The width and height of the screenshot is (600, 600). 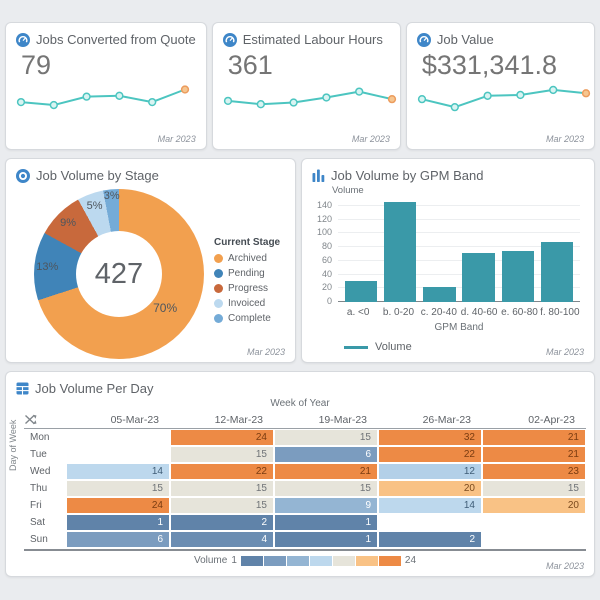 What do you see at coordinates (13, 445) in the screenshot?
I see `heatmap-y-axis-label: Day of Week` at bounding box center [13, 445].